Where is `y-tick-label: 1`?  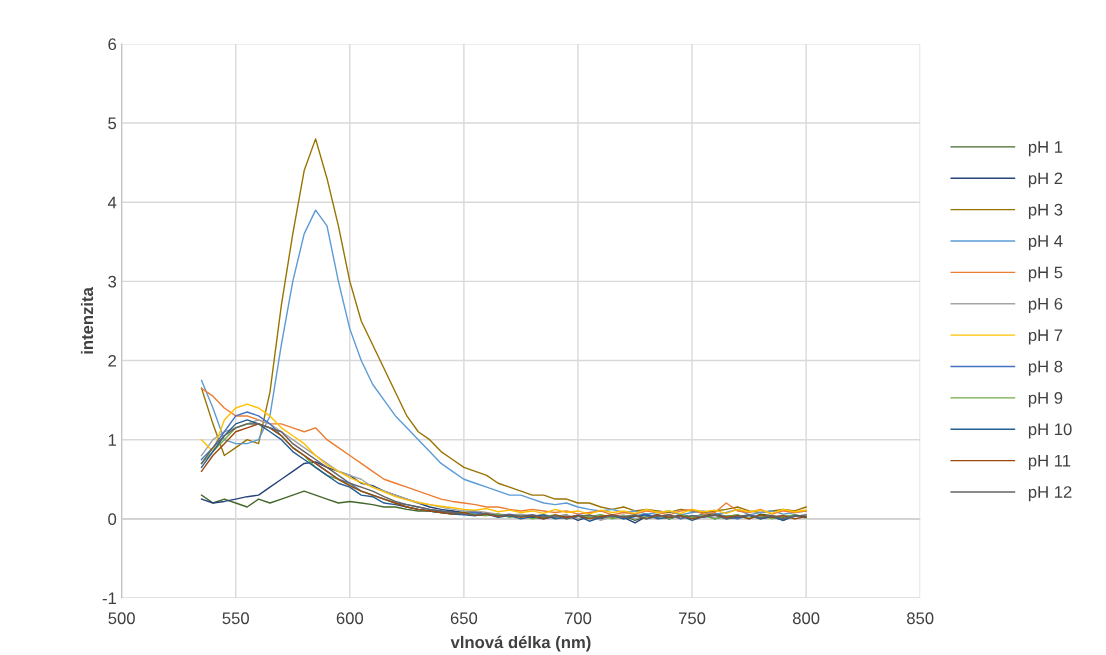
y-tick-label: 1 is located at coordinates (112, 440).